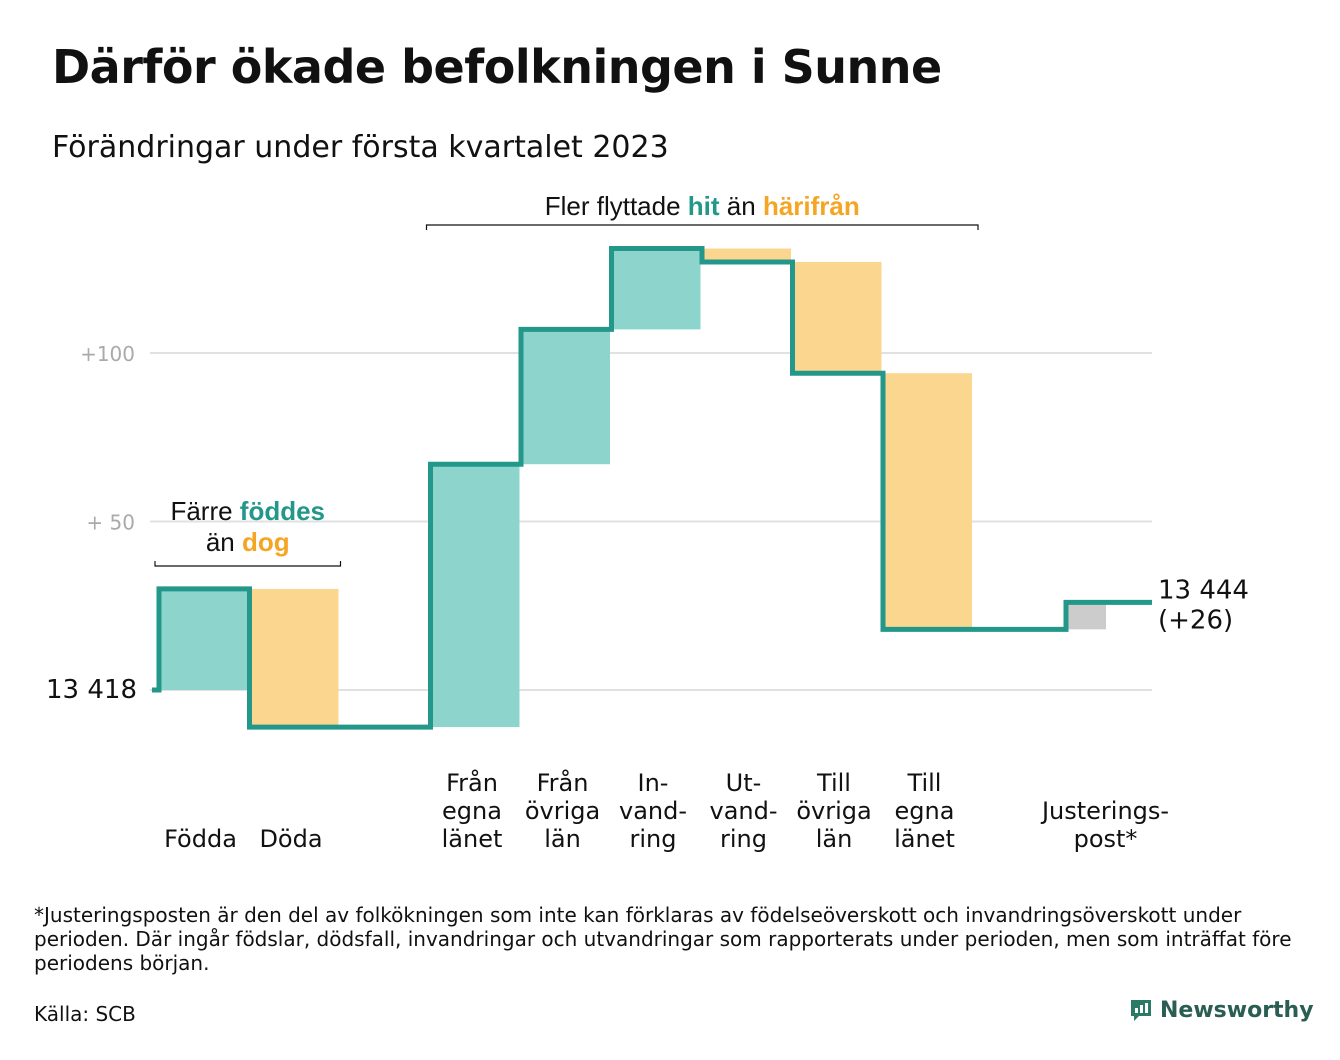 Image resolution: width=1340 pixels, height=1060 pixels. Describe the element at coordinates (924, 811) in the screenshot. I see `category-label: Till egna länet` at that location.